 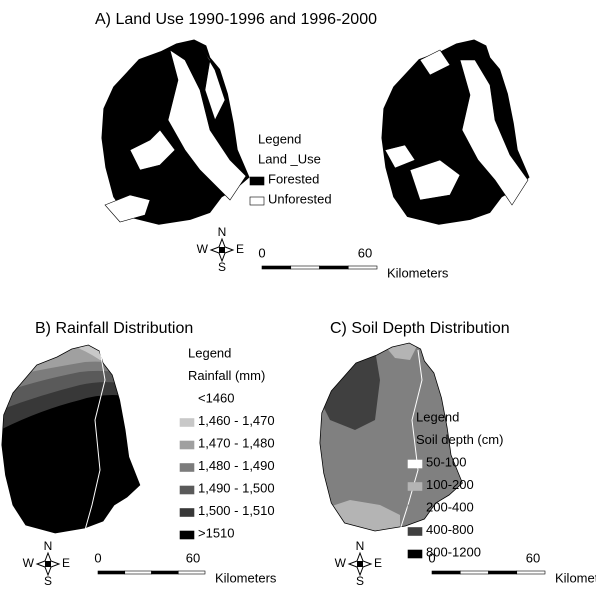 I want to click on legend-label: 1,460 - 1,470, so click(x=236, y=420).